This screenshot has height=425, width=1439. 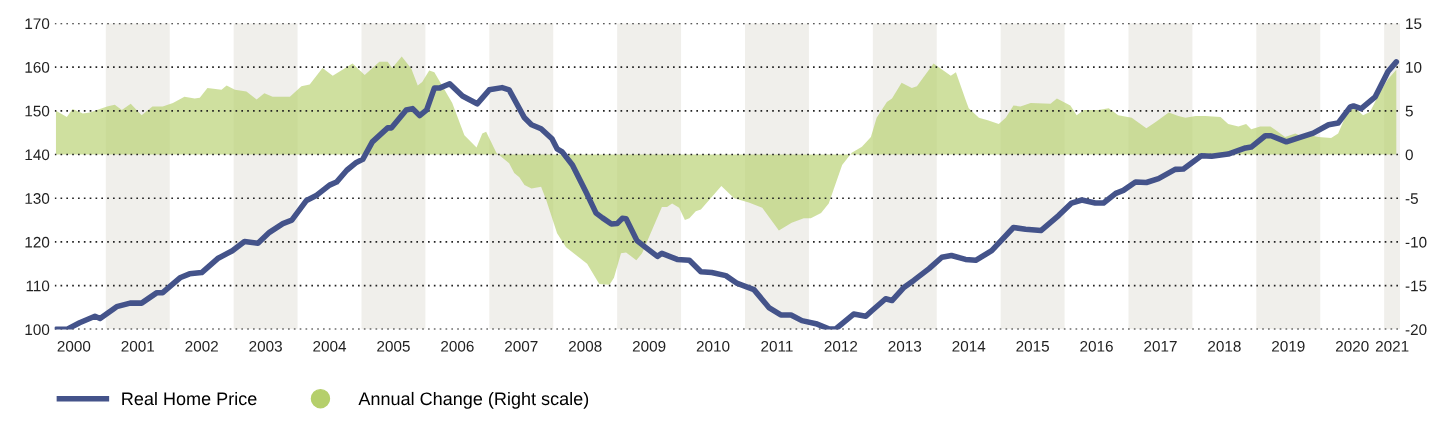 What do you see at coordinates (1096, 346) in the screenshot?
I see `x-tick-label: 2016` at bounding box center [1096, 346].